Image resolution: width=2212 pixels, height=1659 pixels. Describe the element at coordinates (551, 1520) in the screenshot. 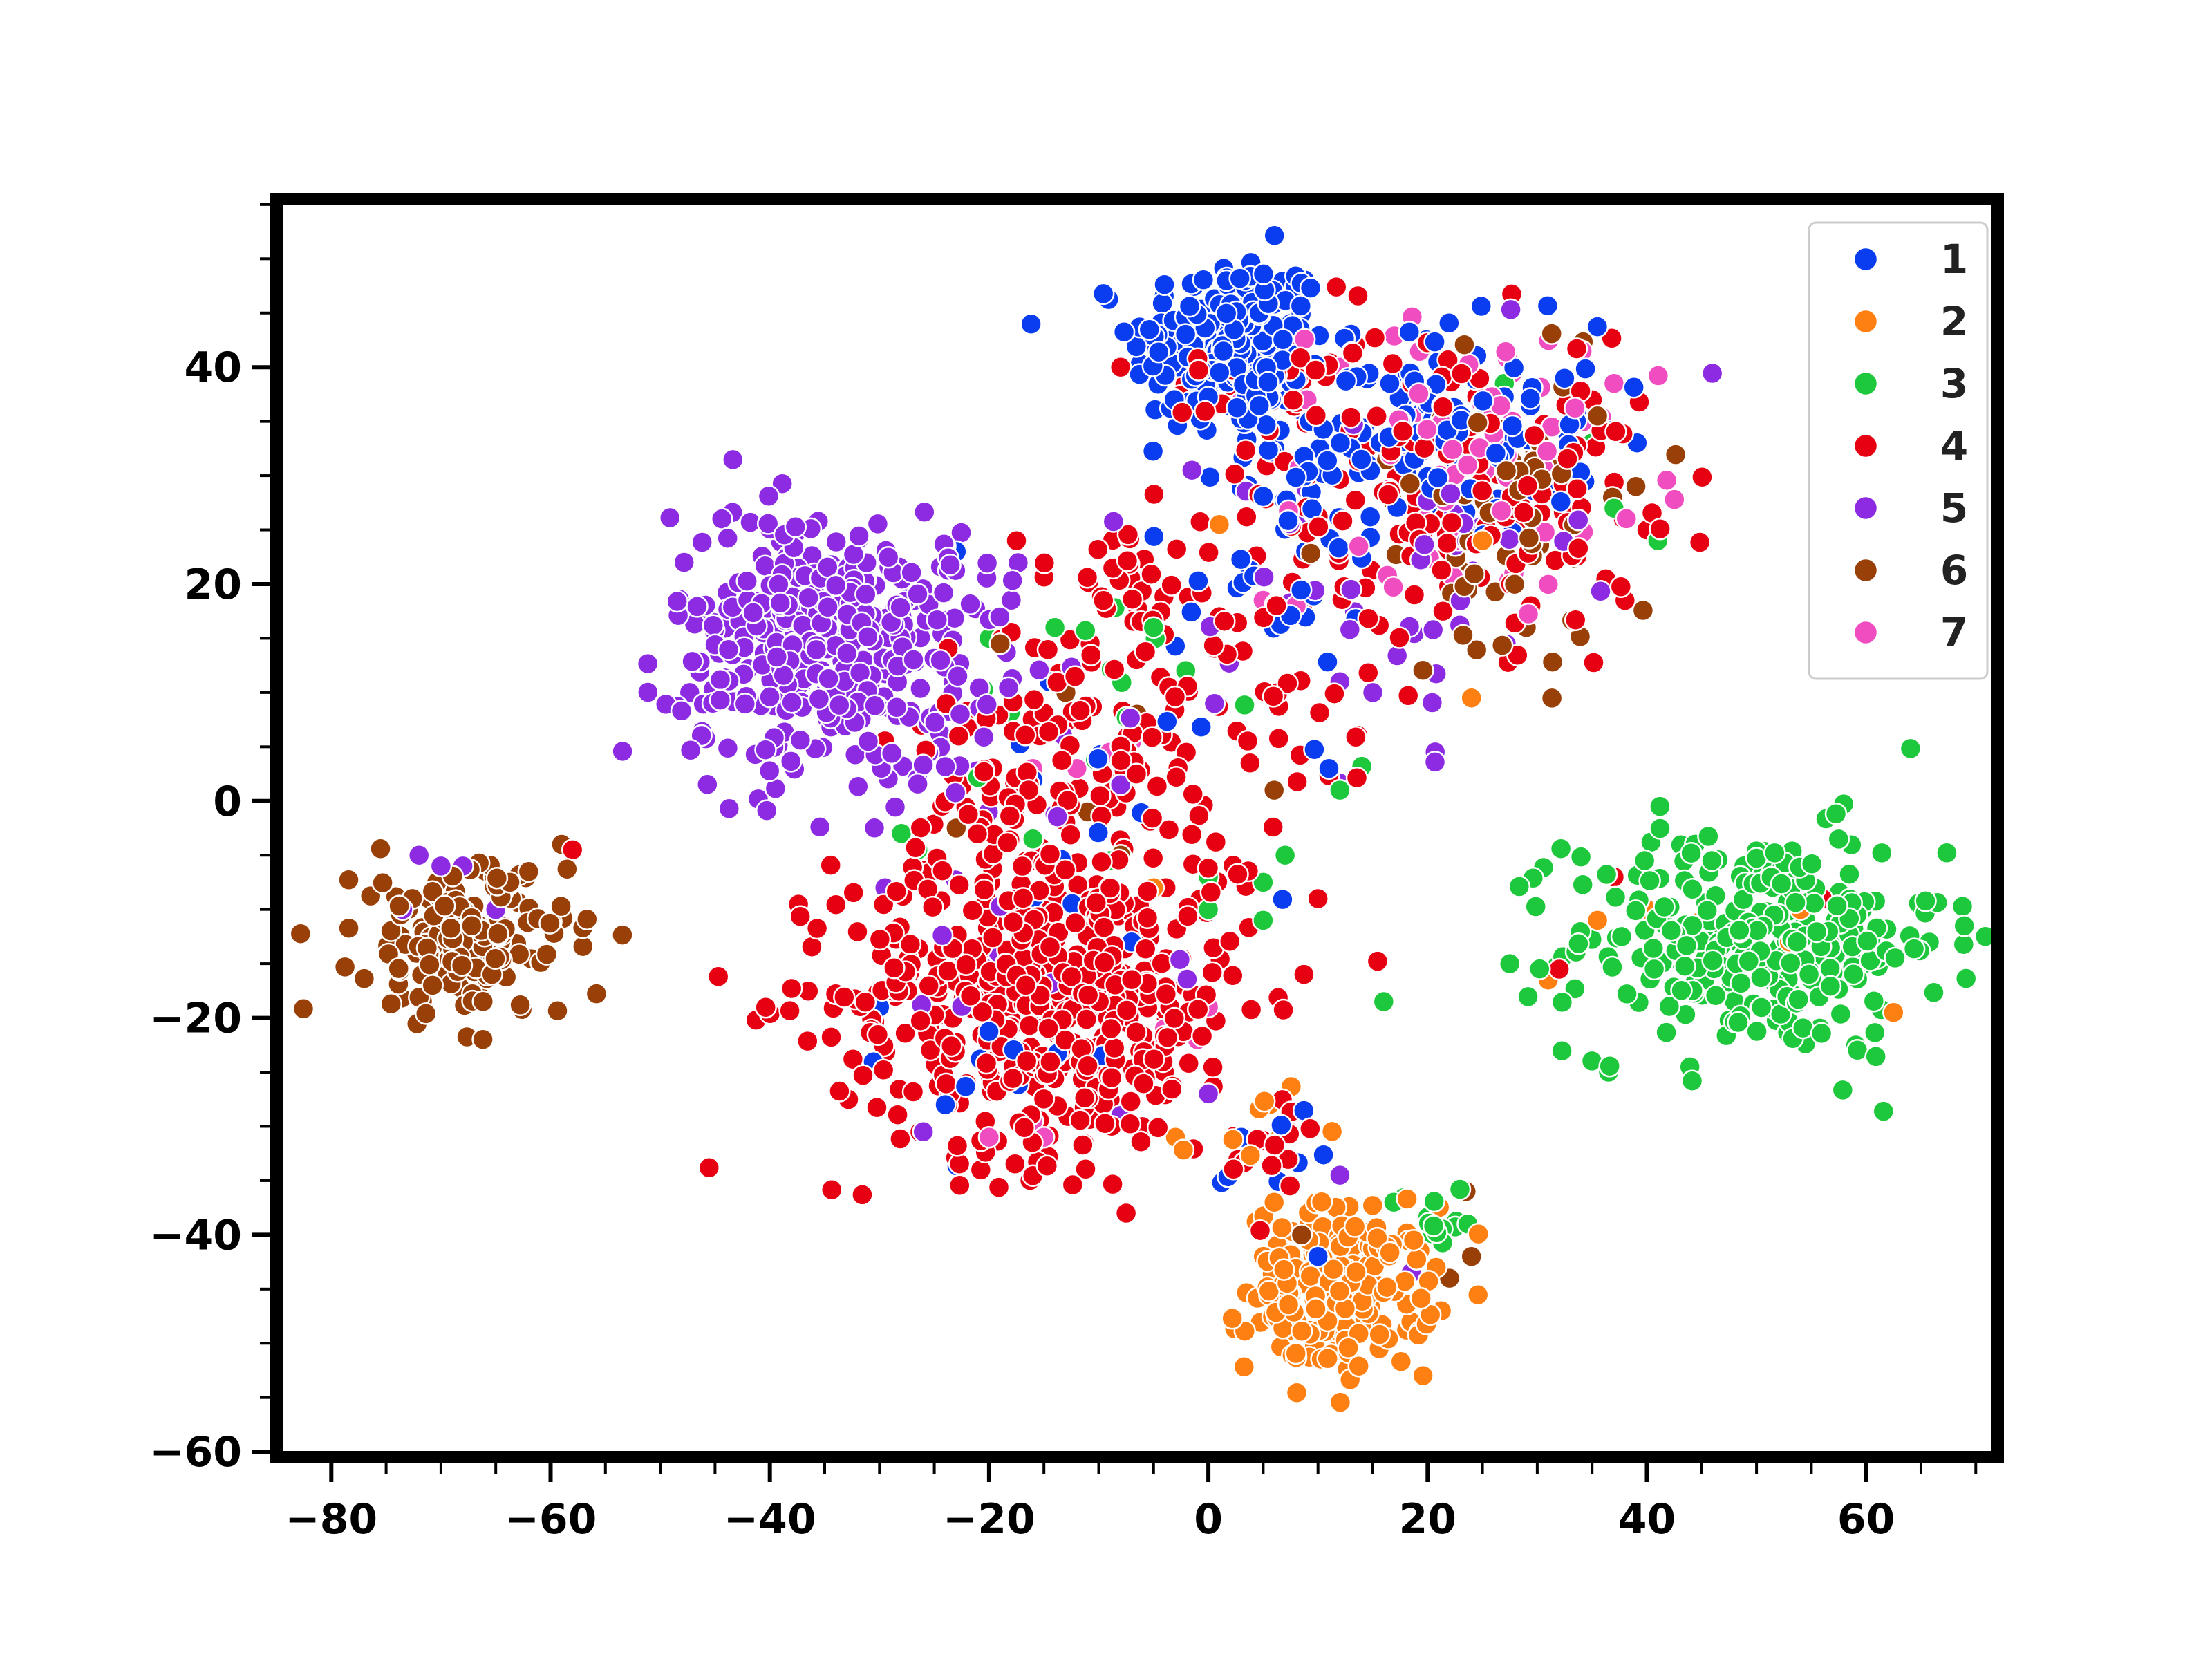

I see `x-tick-label: −60` at that location.